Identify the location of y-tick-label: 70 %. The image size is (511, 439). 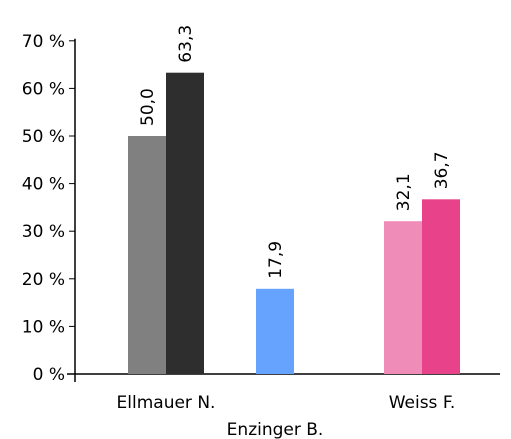
(43, 42).